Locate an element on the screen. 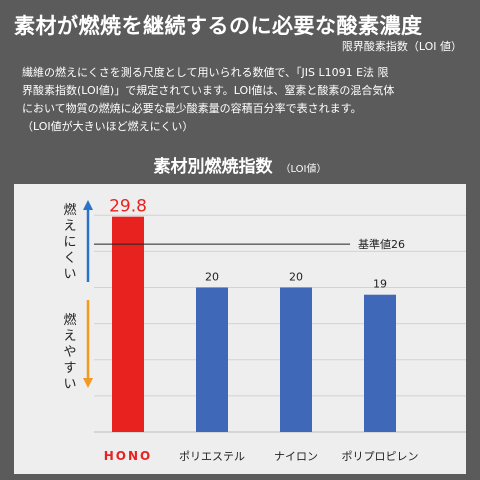  up-arrow-label: 燃えにくい is located at coordinates (69, 242).